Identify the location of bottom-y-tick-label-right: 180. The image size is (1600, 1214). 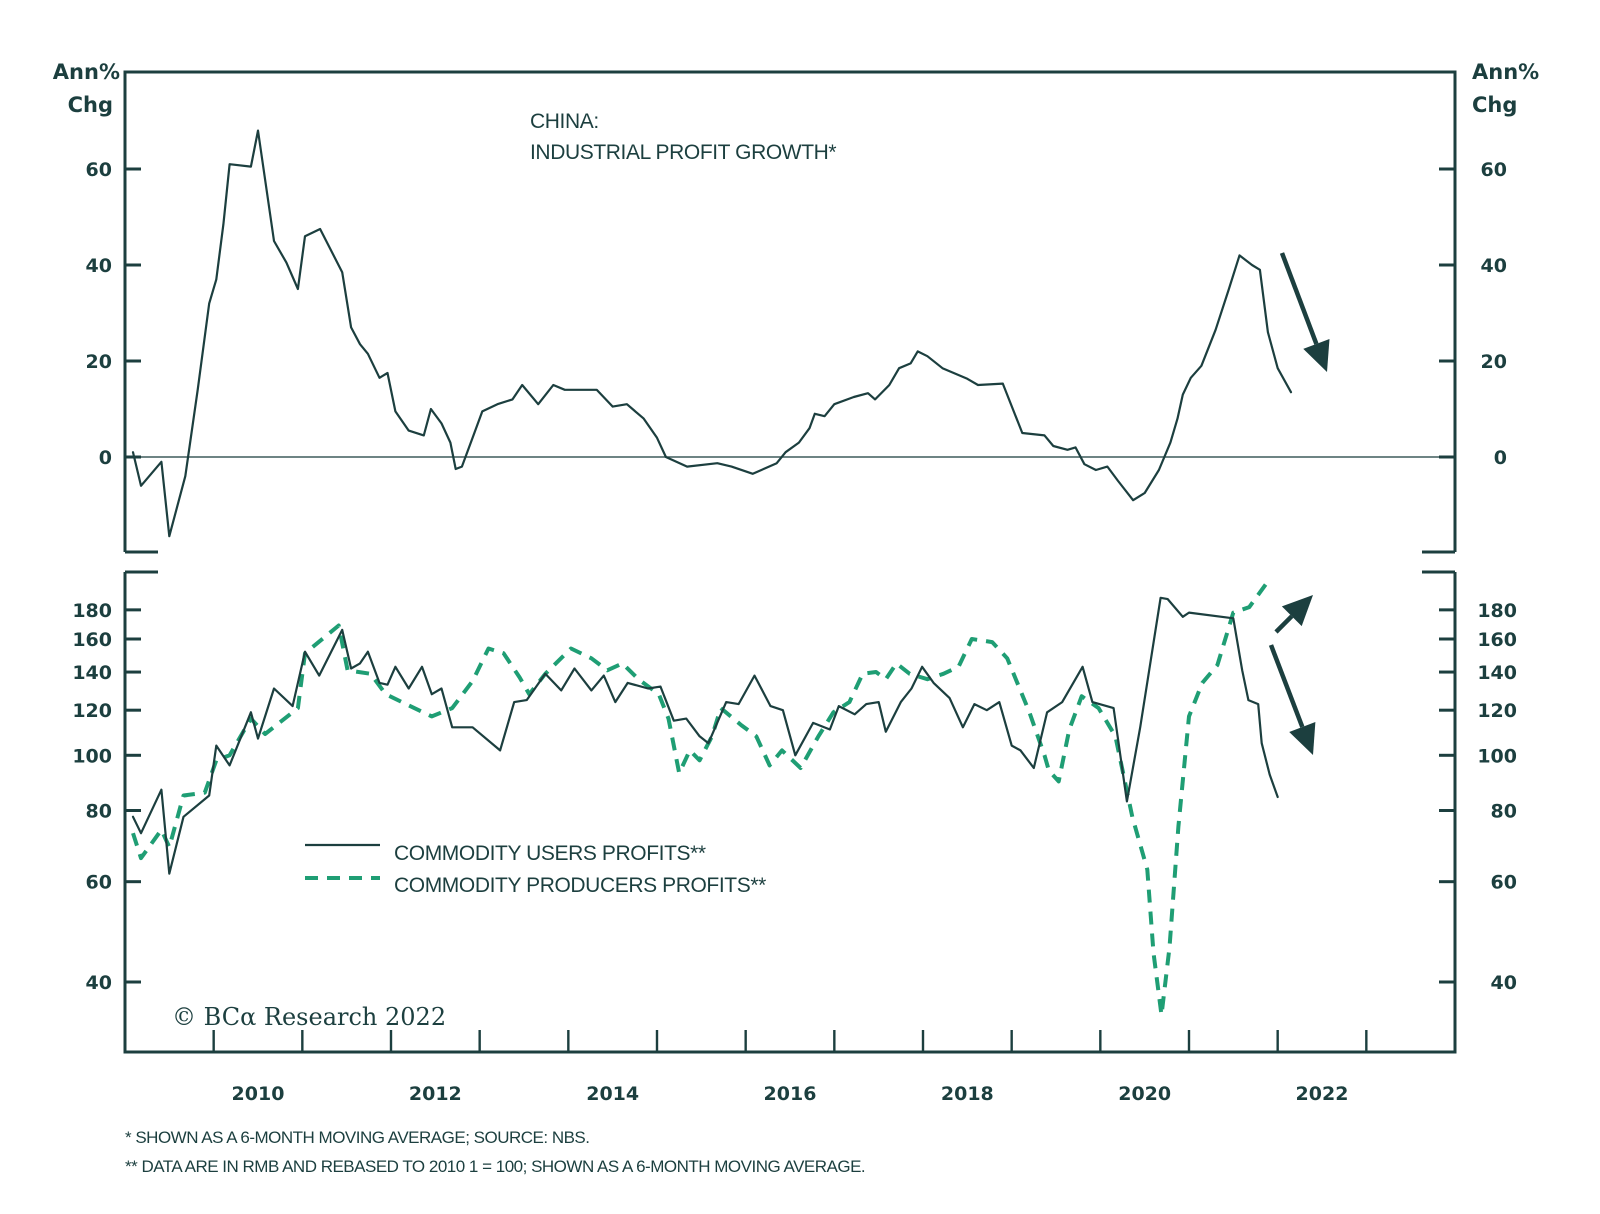
(1497, 611).